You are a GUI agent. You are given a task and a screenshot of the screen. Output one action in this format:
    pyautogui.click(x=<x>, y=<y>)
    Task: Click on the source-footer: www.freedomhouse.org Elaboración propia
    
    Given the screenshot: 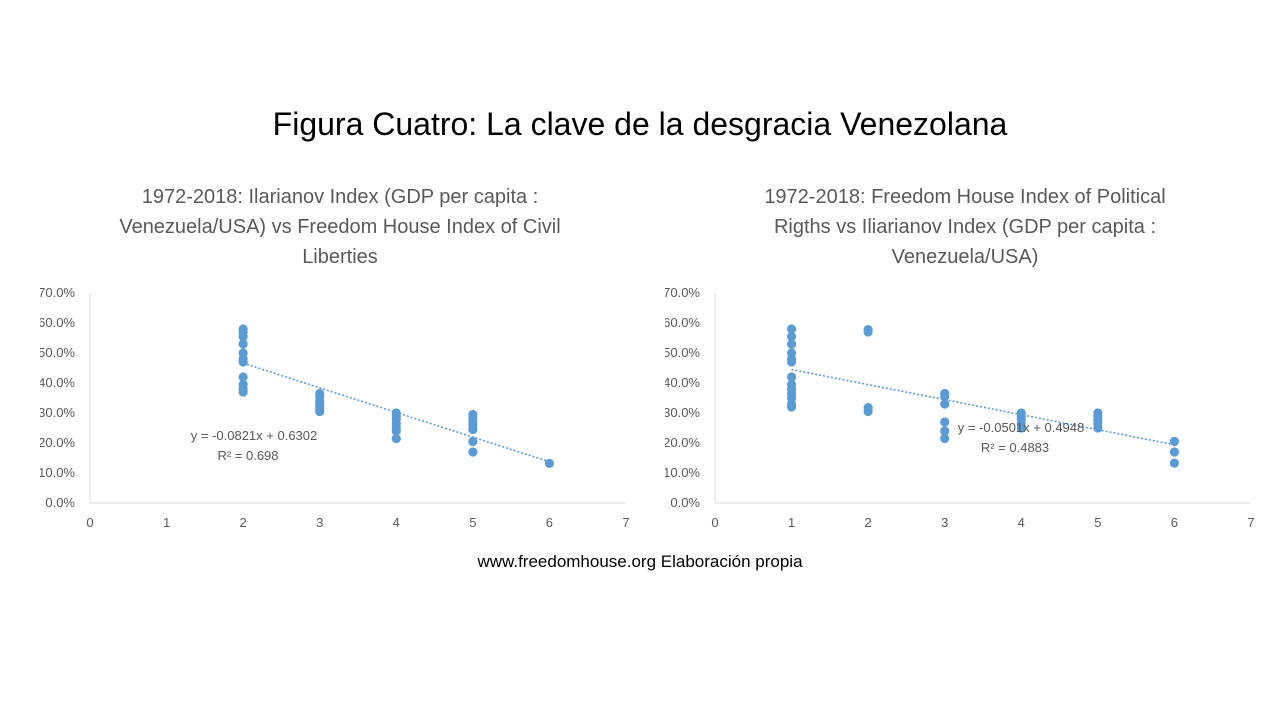 What is the action you would take?
    pyautogui.click(x=640, y=561)
    